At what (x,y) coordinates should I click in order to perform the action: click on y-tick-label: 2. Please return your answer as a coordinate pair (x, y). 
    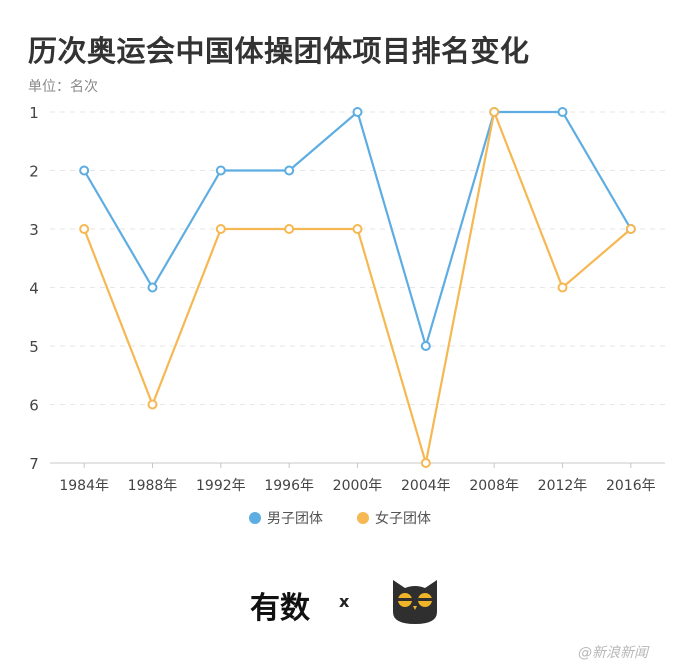
    Looking at the image, I should click on (34, 172).